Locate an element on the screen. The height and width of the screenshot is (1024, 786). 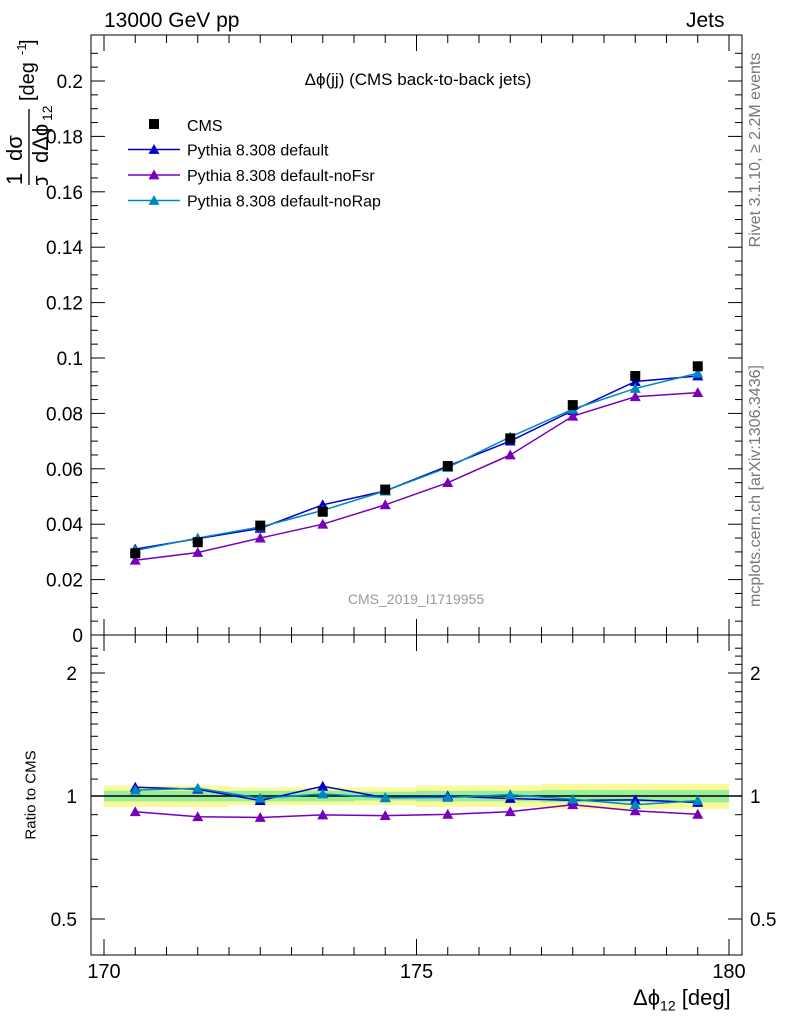
x-tick-label: 170 is located at coordinates (103, 972).